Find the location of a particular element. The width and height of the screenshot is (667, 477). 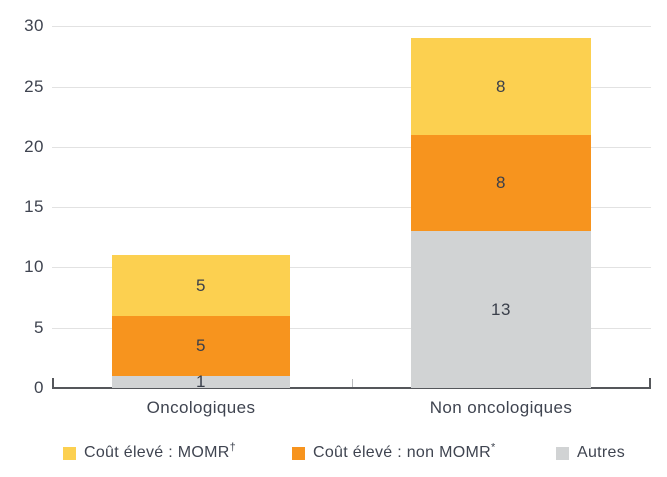

segment-value-label: 13 is located at coordinates (501, 309).